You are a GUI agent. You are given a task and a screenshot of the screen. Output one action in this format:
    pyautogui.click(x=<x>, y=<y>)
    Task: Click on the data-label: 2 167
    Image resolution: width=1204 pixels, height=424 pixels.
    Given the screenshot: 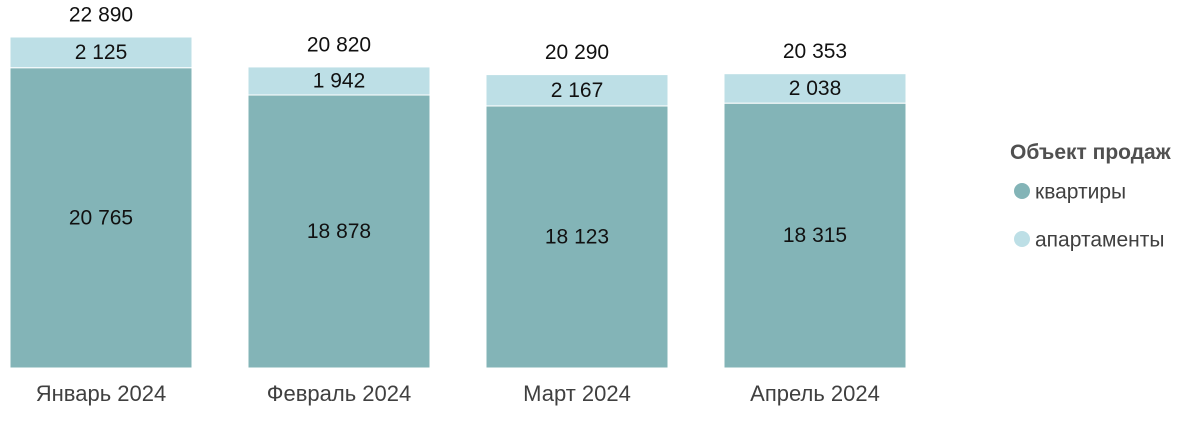 What is the action you would take?
    pyautogui.click(x=577, y=90)
    